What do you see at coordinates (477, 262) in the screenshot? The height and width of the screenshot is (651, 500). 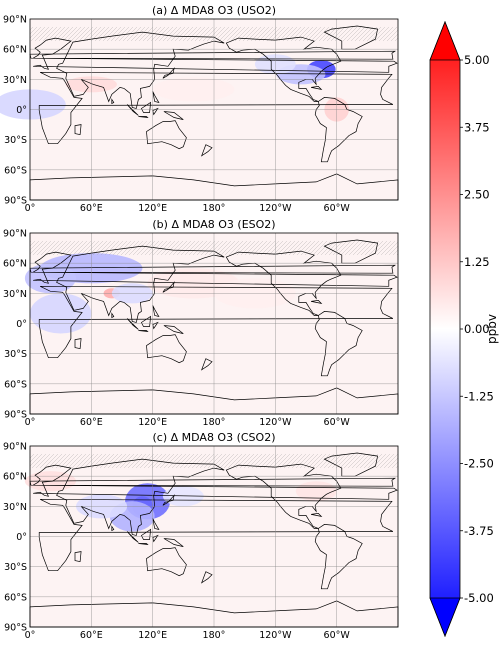 I see `colorbar-tick-label: 1.25` at bounding box center [477, 262].